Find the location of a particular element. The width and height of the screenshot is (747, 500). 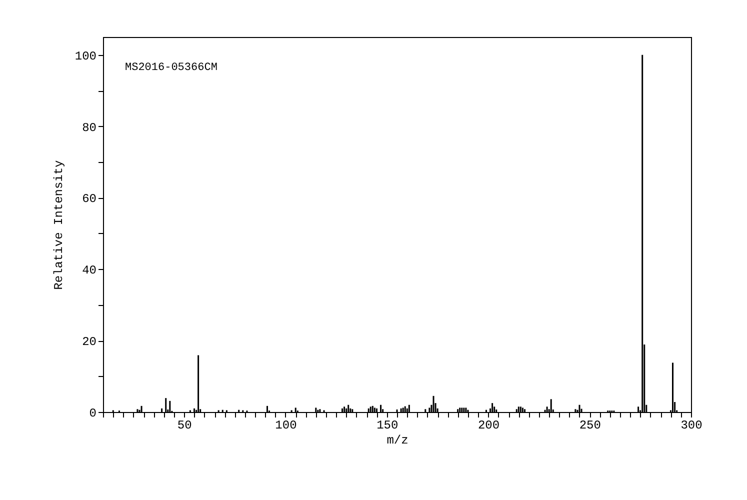

y-tick-label: 60 is located at coordinates (89, 199).